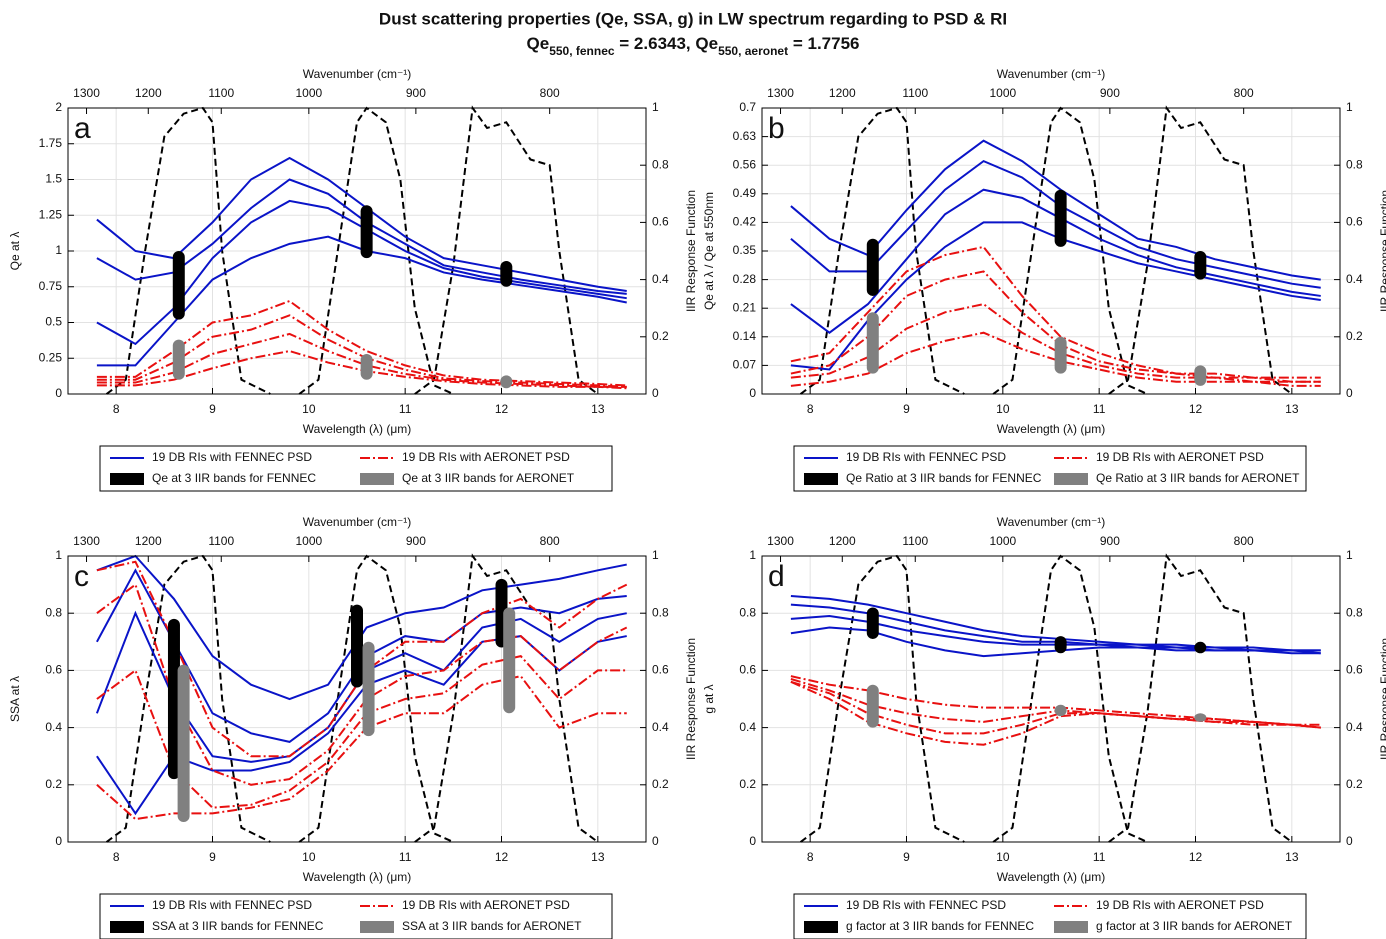 The image size is (1386, 939). What do you see at coordinates (1050, 468) in the screenshot?
I see `legend-box` at bounding box center [1050, 468].